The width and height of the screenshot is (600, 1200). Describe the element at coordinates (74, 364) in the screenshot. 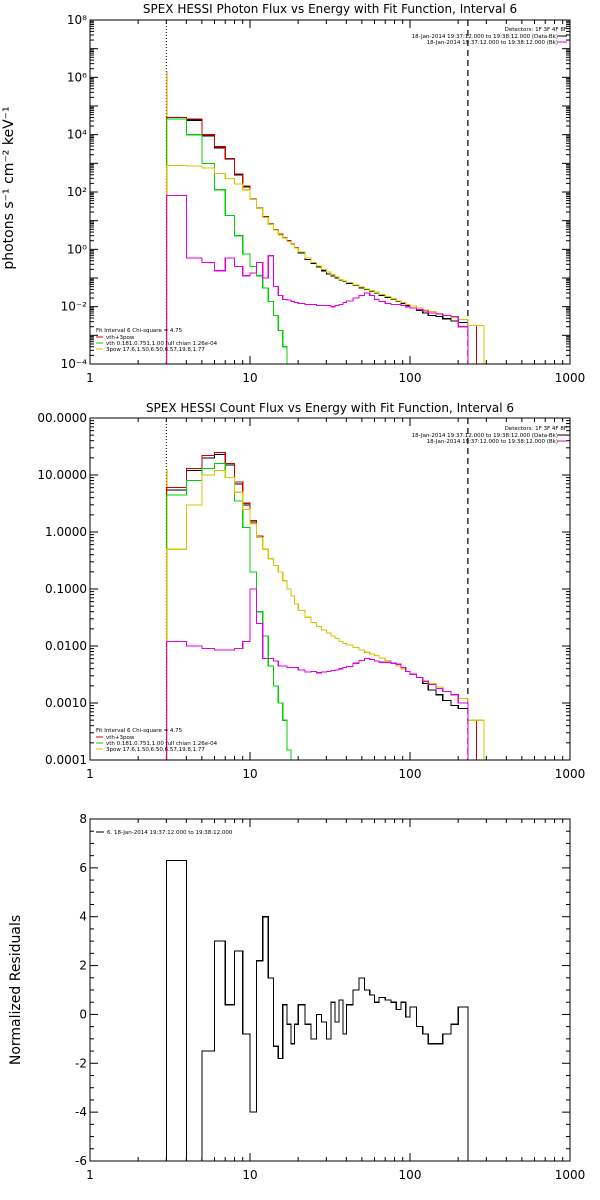

I see `photon-flux-ytick-label: 10⁻⁴` at that location.